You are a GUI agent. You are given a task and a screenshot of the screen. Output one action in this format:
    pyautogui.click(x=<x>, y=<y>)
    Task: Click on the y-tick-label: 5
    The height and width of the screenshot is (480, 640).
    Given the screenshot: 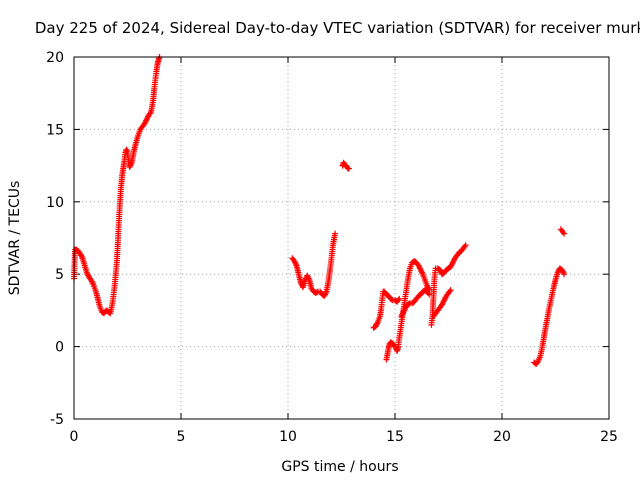 What is the action you would take?
    pyautogui.click(x=59, y=275)
    